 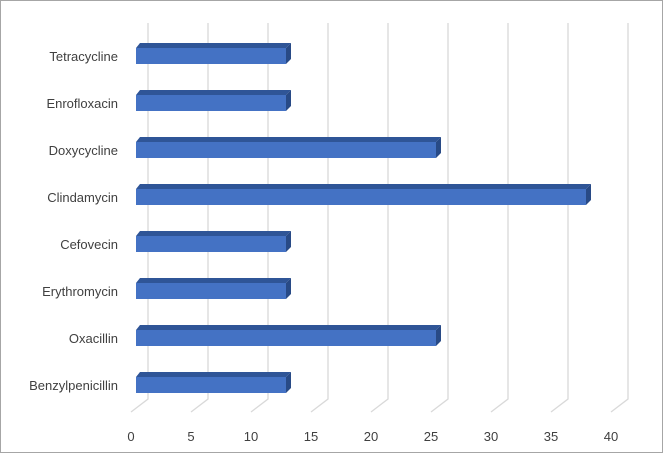 I want to click on category-label: Benzylpenicillin, so click(x=73, y=385).